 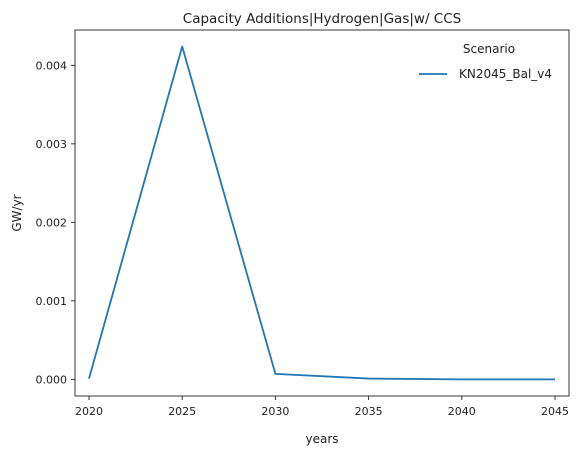 What do you see at coordinates (182, 411) in the screenshot?
I see `x-tick-label: 2025` at bounding box center [182, 411].